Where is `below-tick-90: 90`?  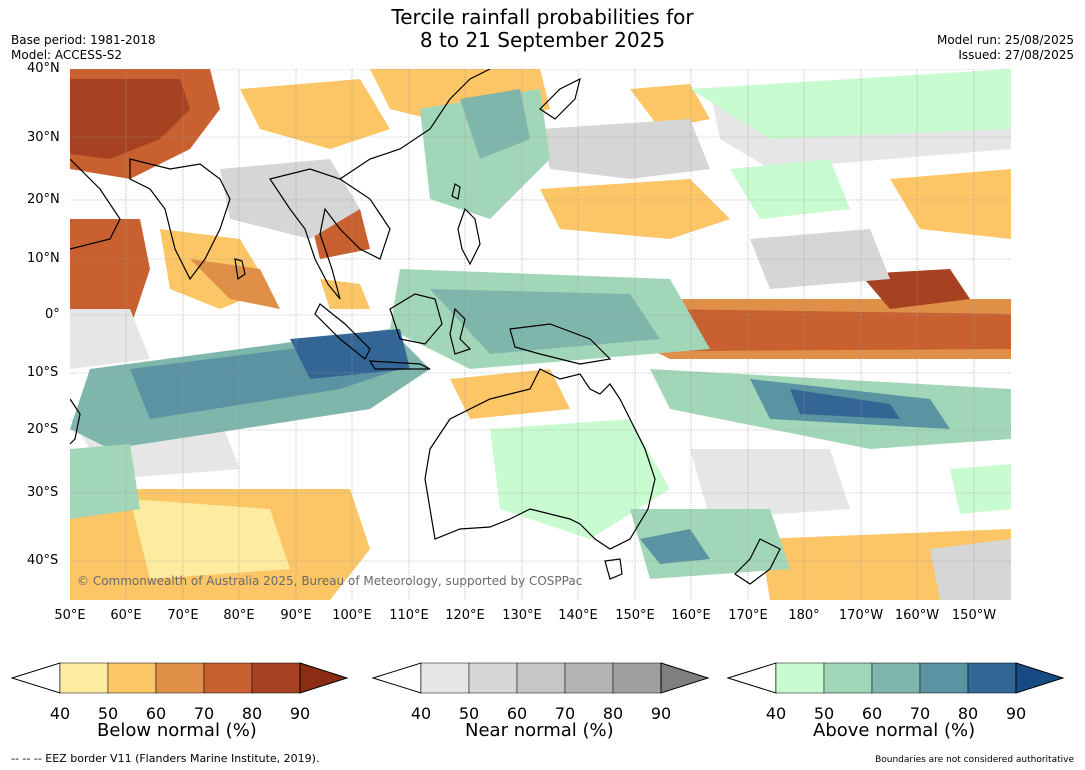 below-tick-90: 90 is located at coordinates (300, 713).